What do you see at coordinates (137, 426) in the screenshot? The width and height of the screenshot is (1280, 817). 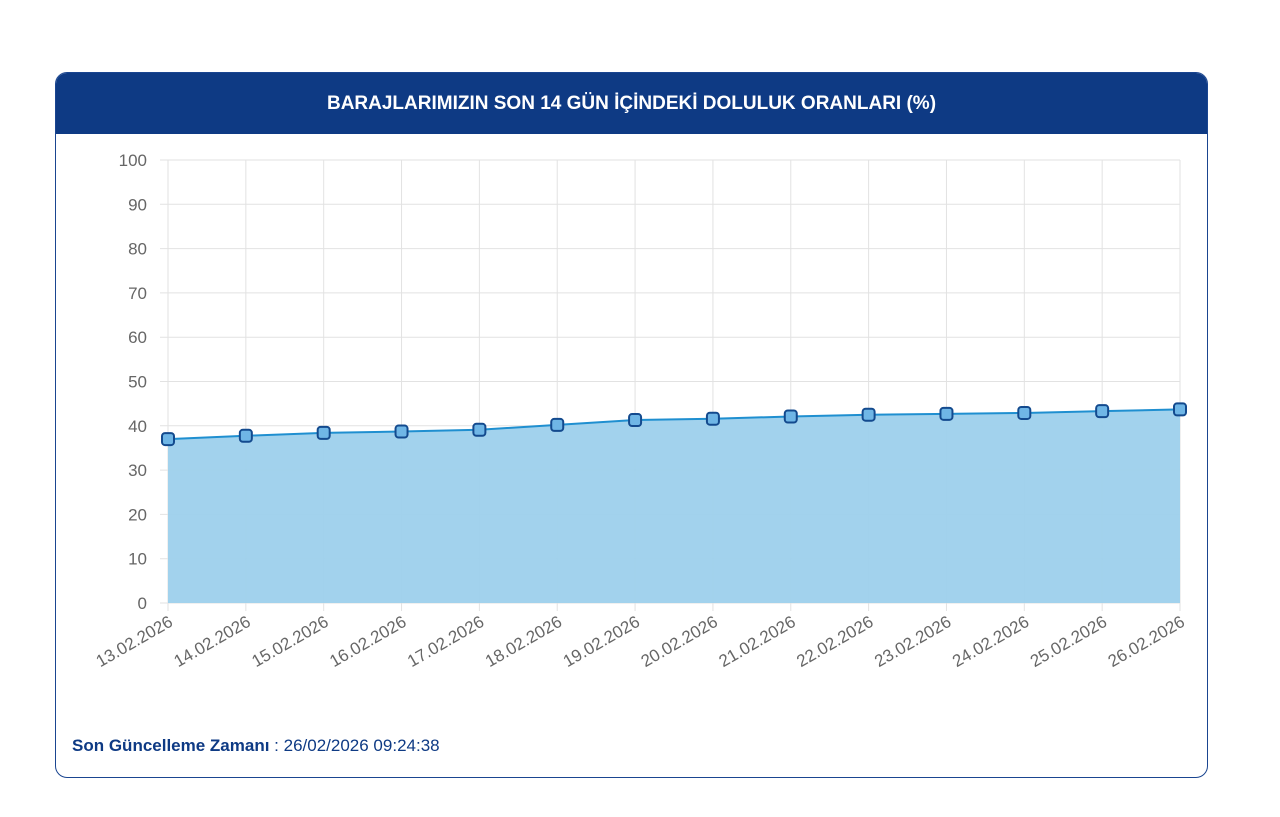 I see `y-tick-label: 40` at bounding box center [137, 426].